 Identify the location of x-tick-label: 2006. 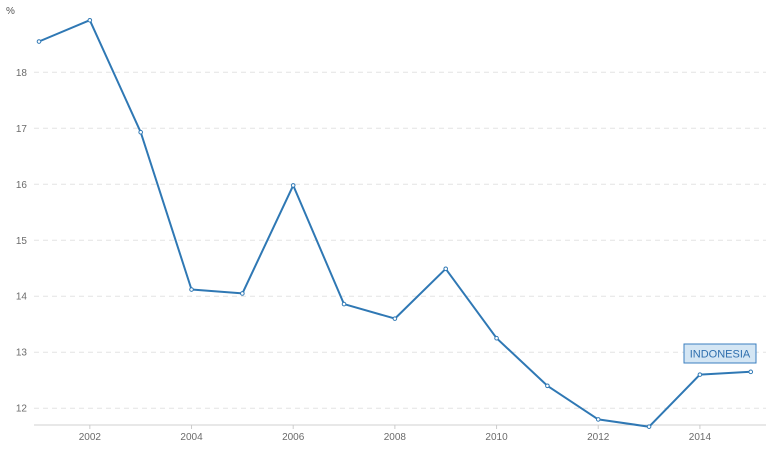
(293, 437).